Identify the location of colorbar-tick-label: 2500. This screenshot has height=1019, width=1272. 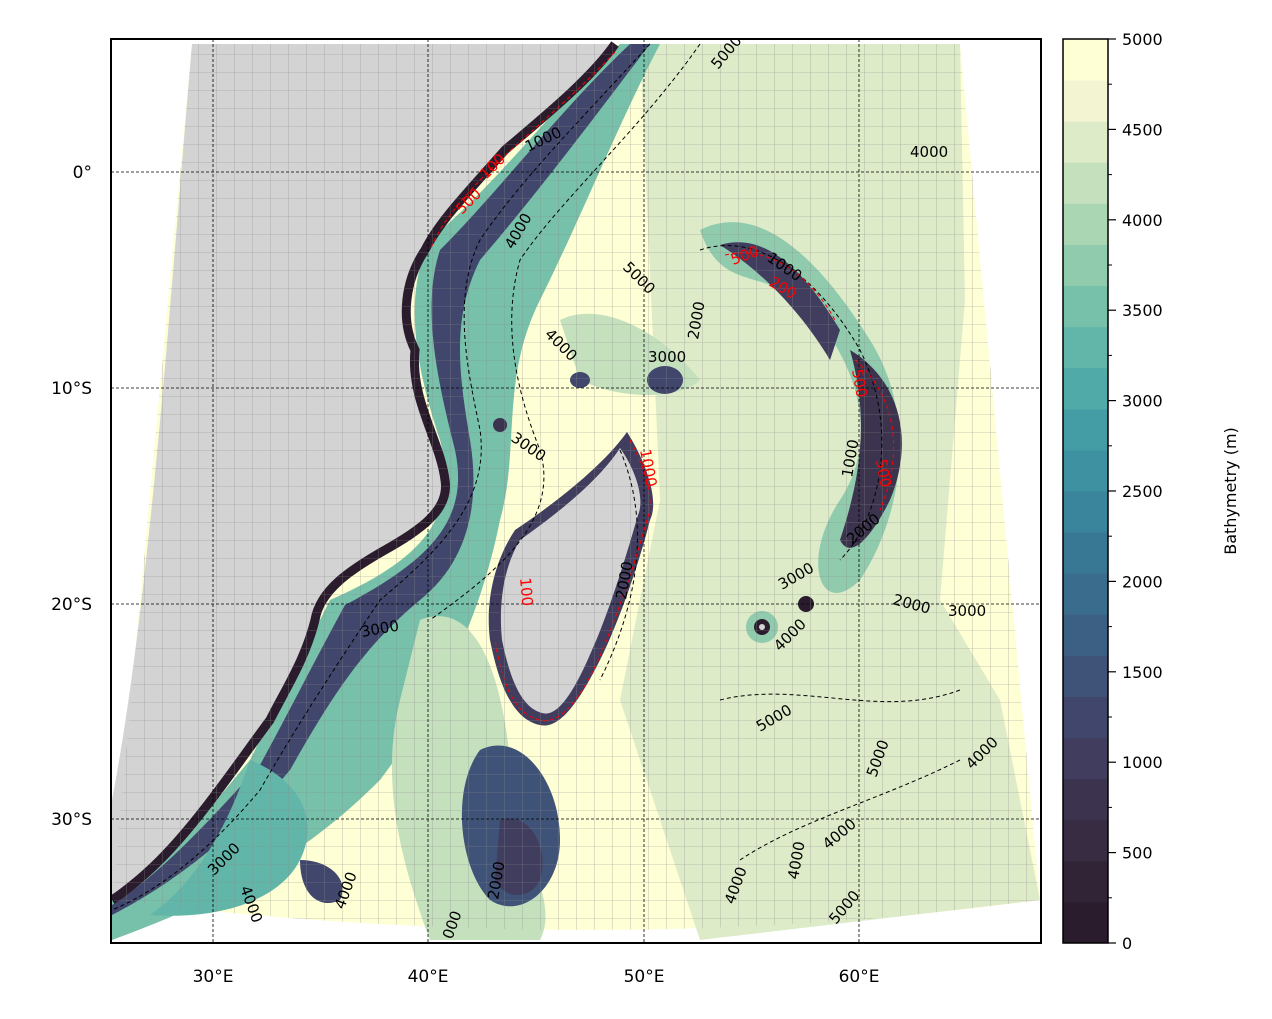
(1142, 491).